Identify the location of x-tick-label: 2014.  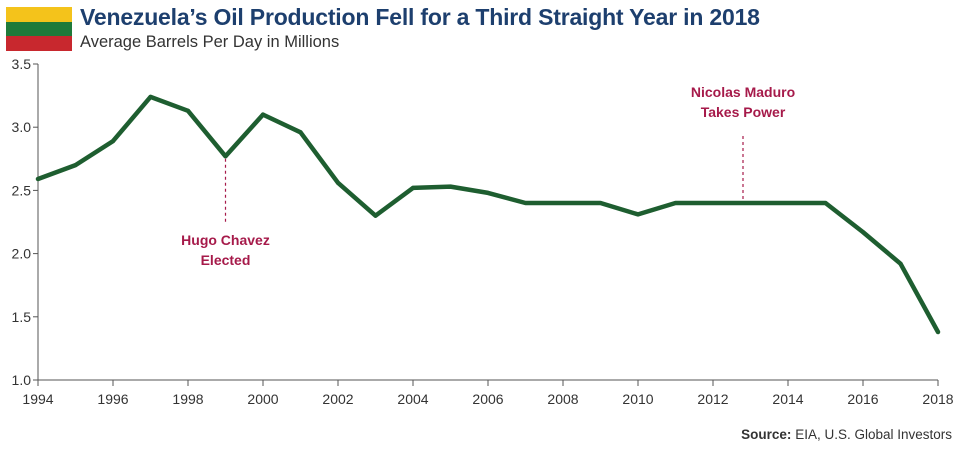
(787, 399).